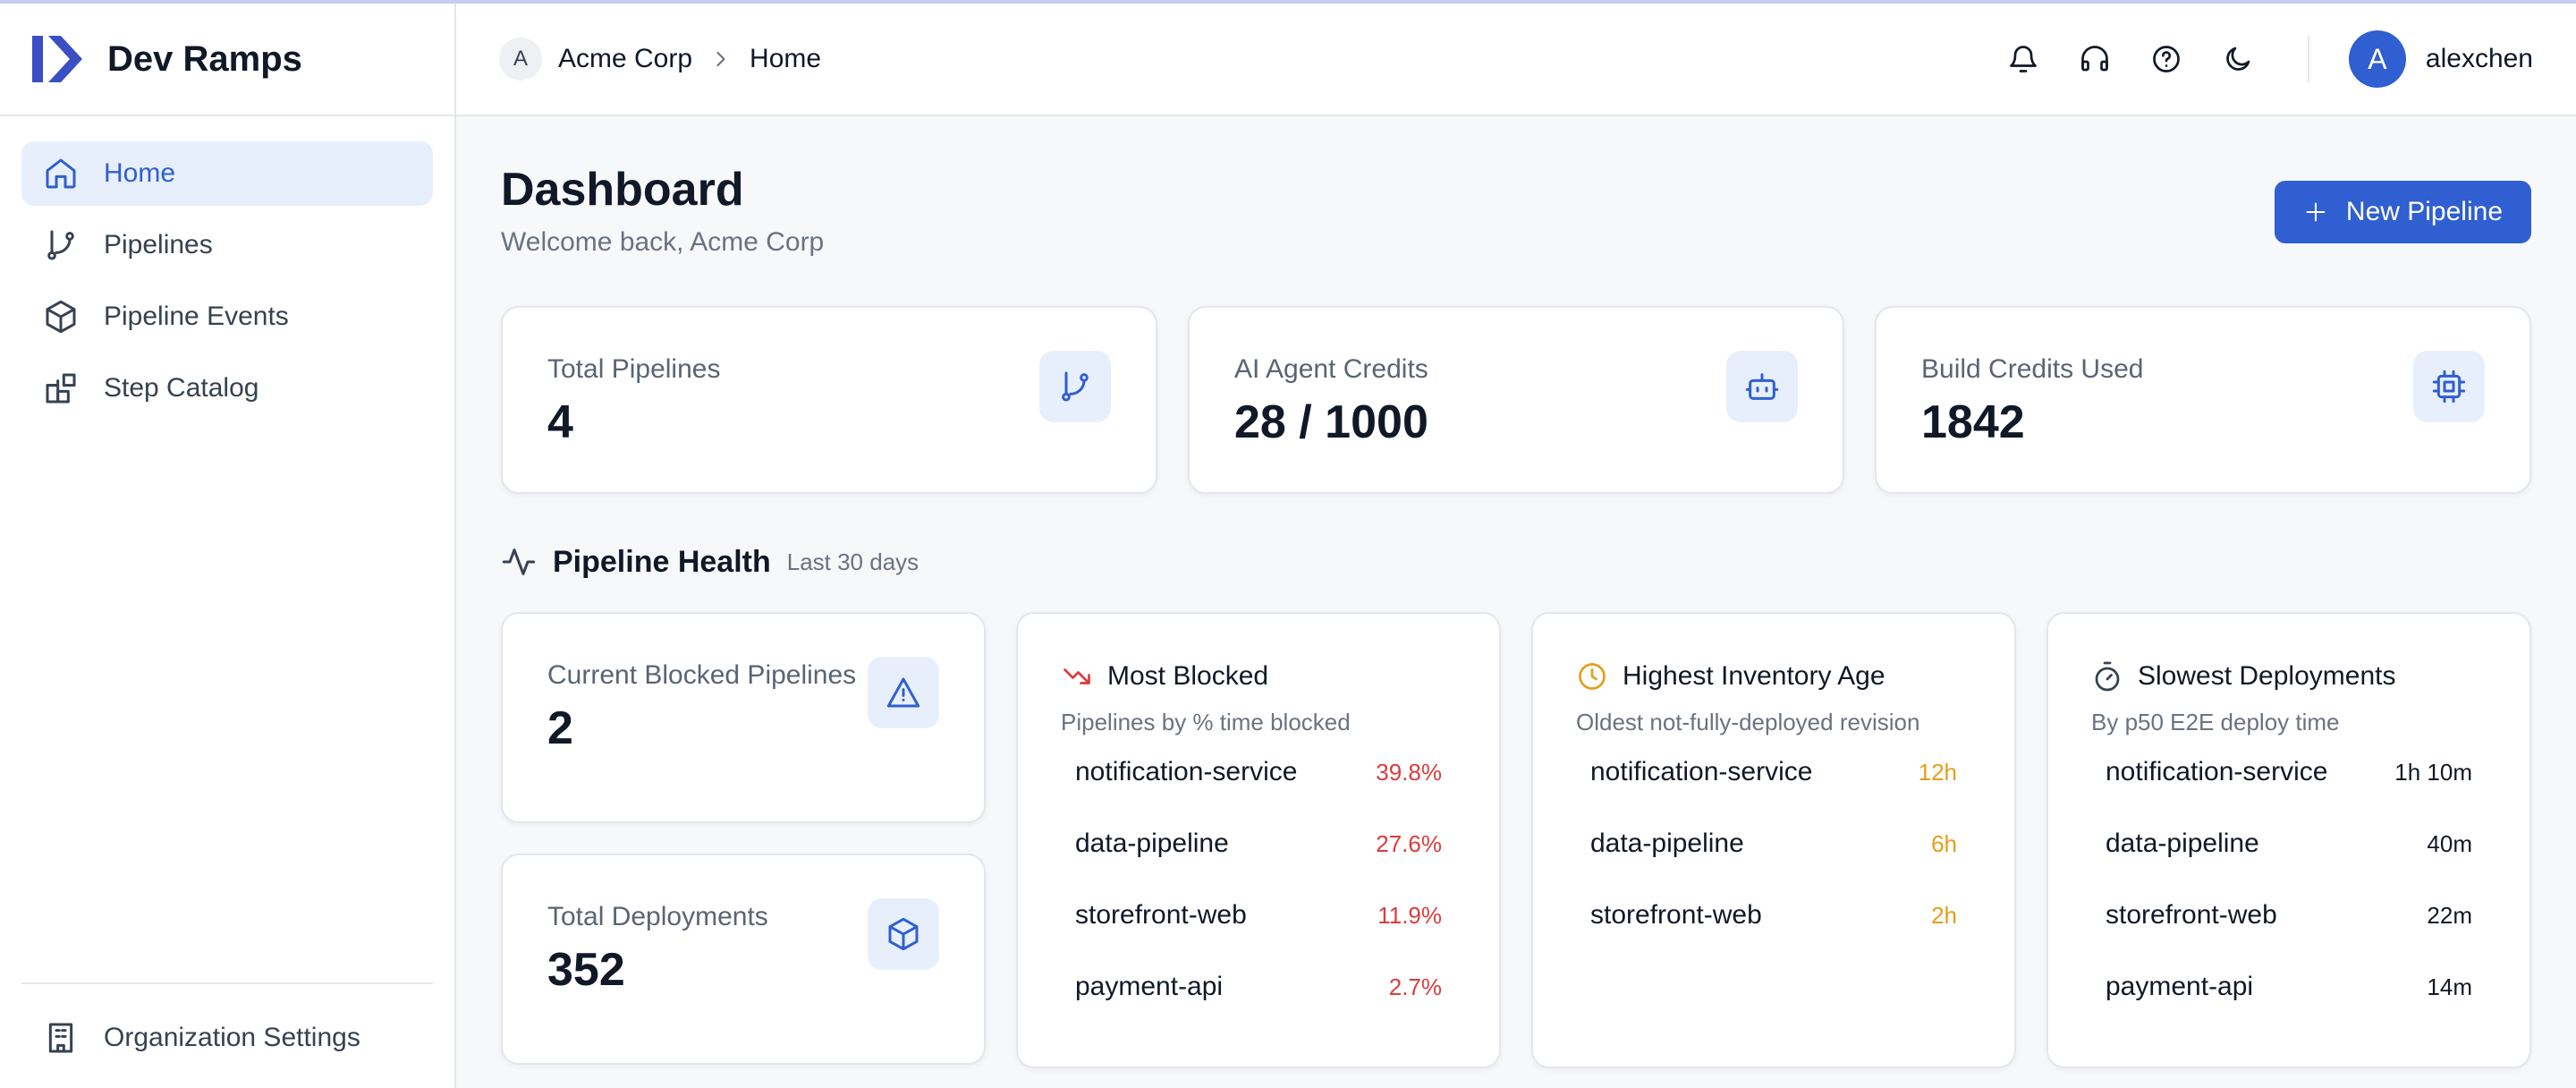 The image size is (2576, 1088). Describe the element at coordinates (720, 59) in the screenshot. I see `chevron` at that location.